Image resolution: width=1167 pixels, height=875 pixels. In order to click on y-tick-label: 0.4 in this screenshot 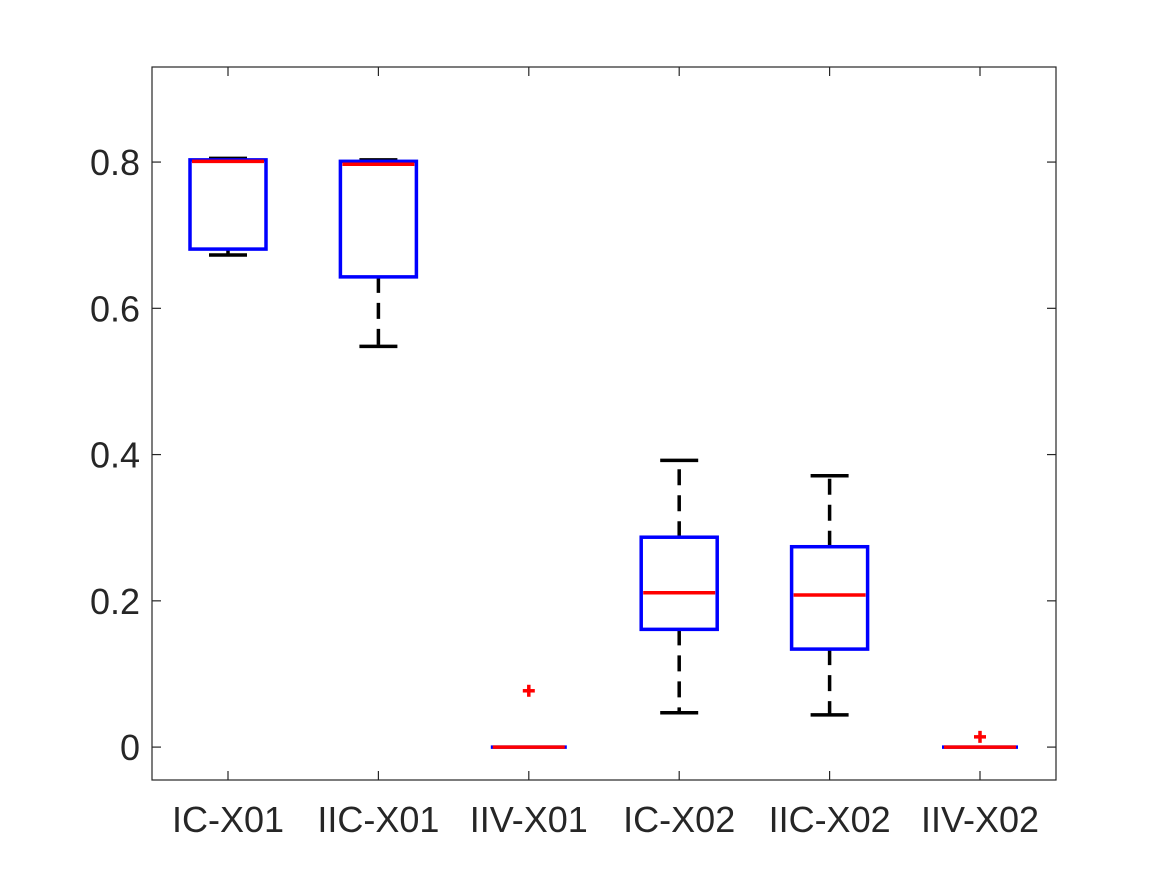, I will do `click(115, 455)`.